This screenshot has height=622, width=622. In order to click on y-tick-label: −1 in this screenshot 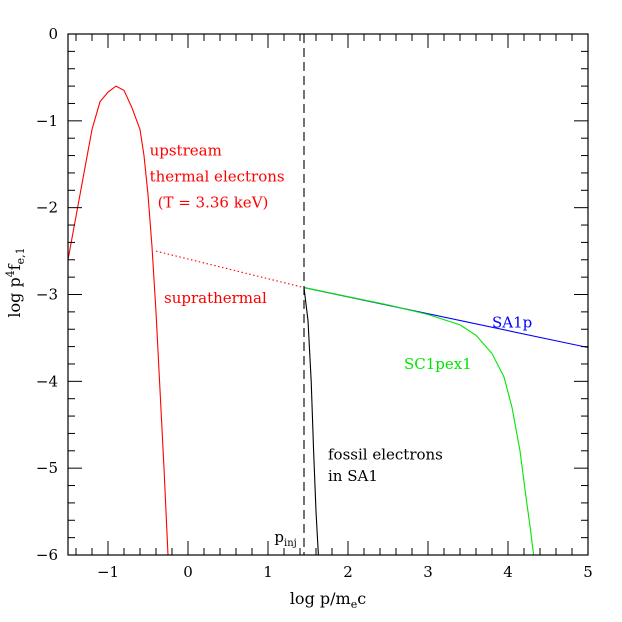, I will do `click(47, 121)`.